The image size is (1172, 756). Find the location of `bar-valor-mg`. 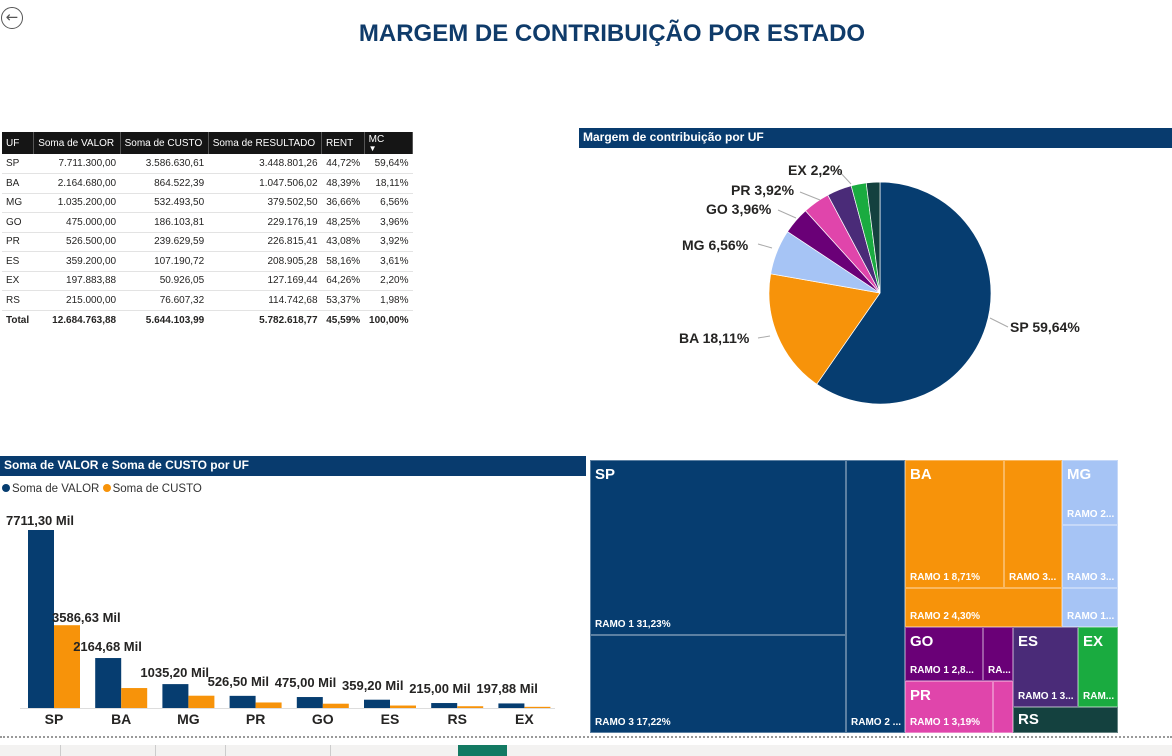

bar-valor-mg is located at coordinates (175, 696).